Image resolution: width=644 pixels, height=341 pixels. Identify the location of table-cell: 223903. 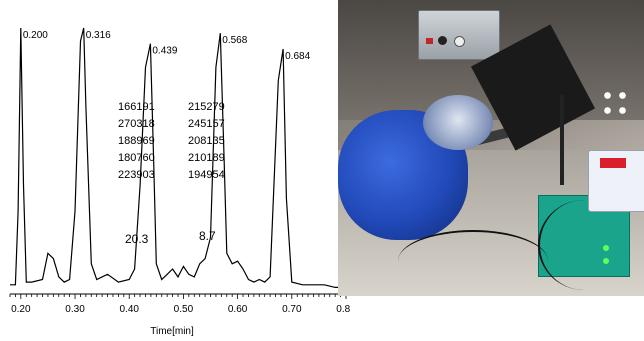
(136, 175).